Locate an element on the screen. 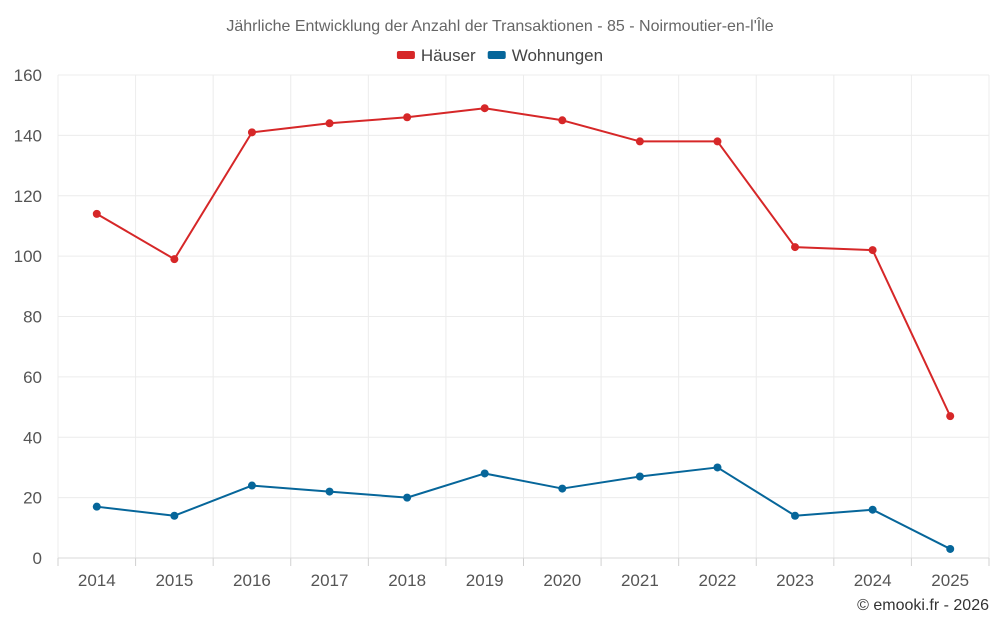 The height and width of the screenshot is (630, 1000). x-tick-label: 2025 is located at coordinates (950, 580).